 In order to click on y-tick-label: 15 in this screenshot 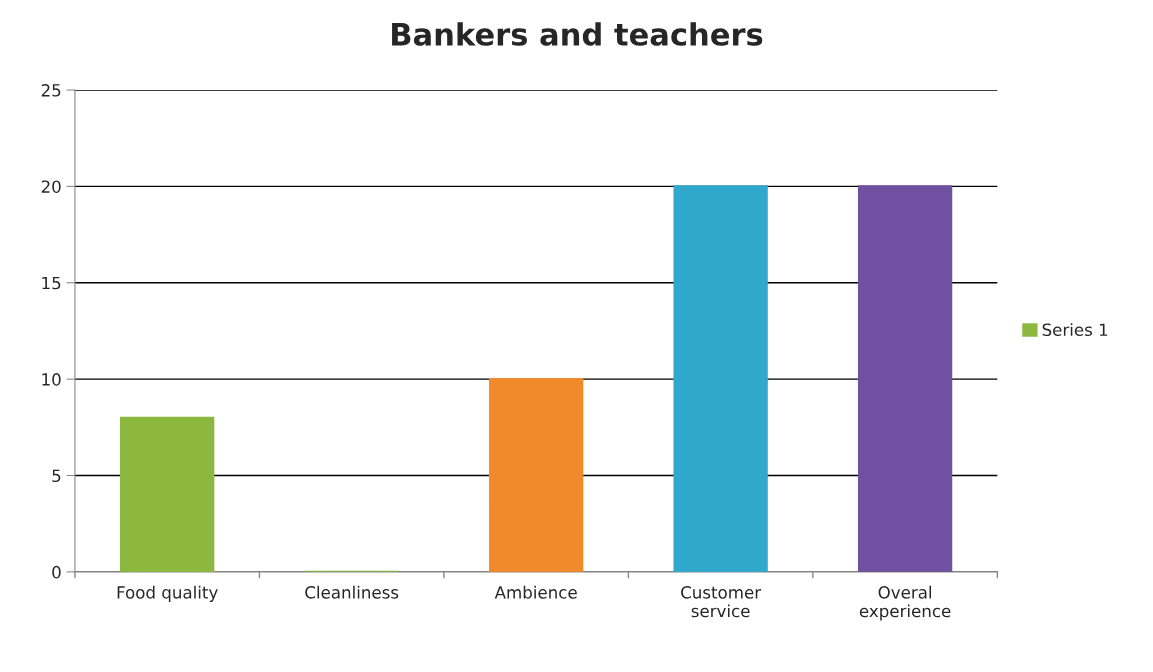, I will do `click(51, 283)`.